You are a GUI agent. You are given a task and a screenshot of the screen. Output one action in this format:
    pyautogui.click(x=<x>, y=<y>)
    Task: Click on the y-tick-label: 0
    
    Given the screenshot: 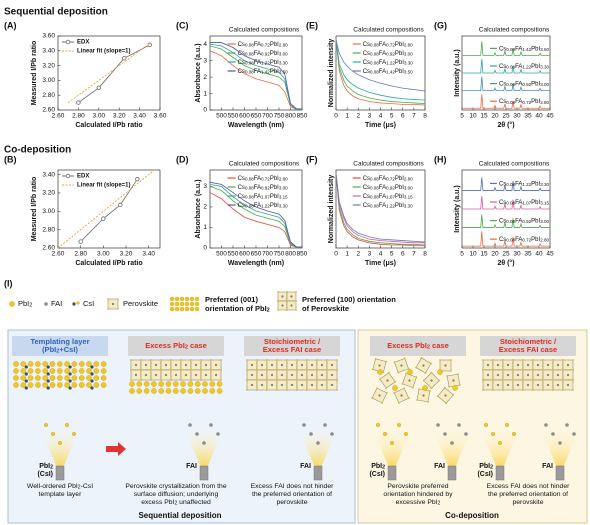 What is the action you would take?
    pyautogui.click(x=205, y=110)
    